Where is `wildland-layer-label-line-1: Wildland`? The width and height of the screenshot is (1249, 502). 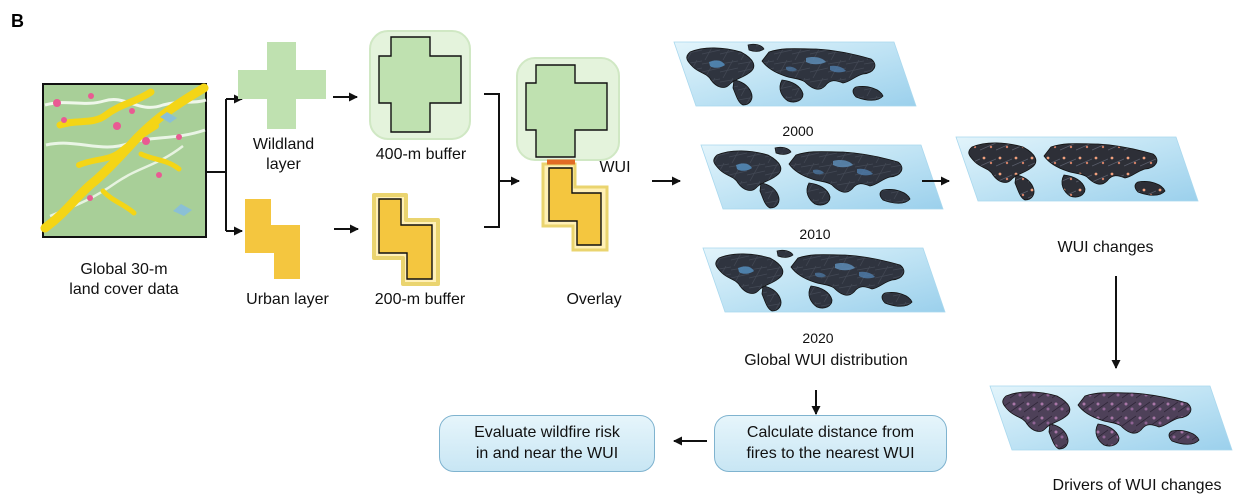
wildland-layer-label-line-1: Wildland is located at coordinates (283, 144).